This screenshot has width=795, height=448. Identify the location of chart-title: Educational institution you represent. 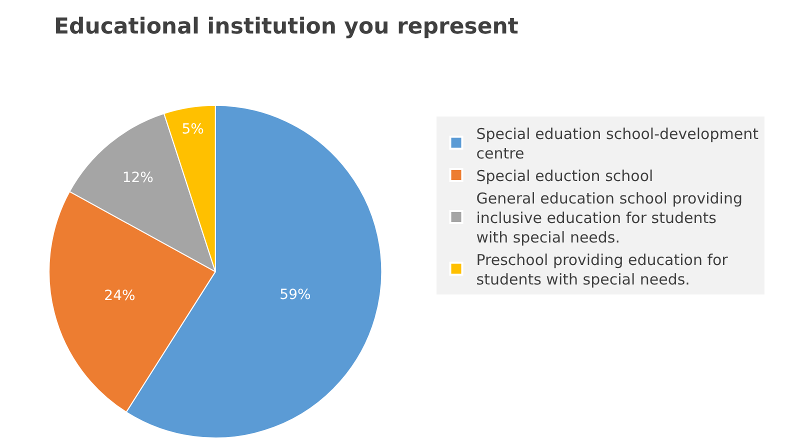
(286, 27).